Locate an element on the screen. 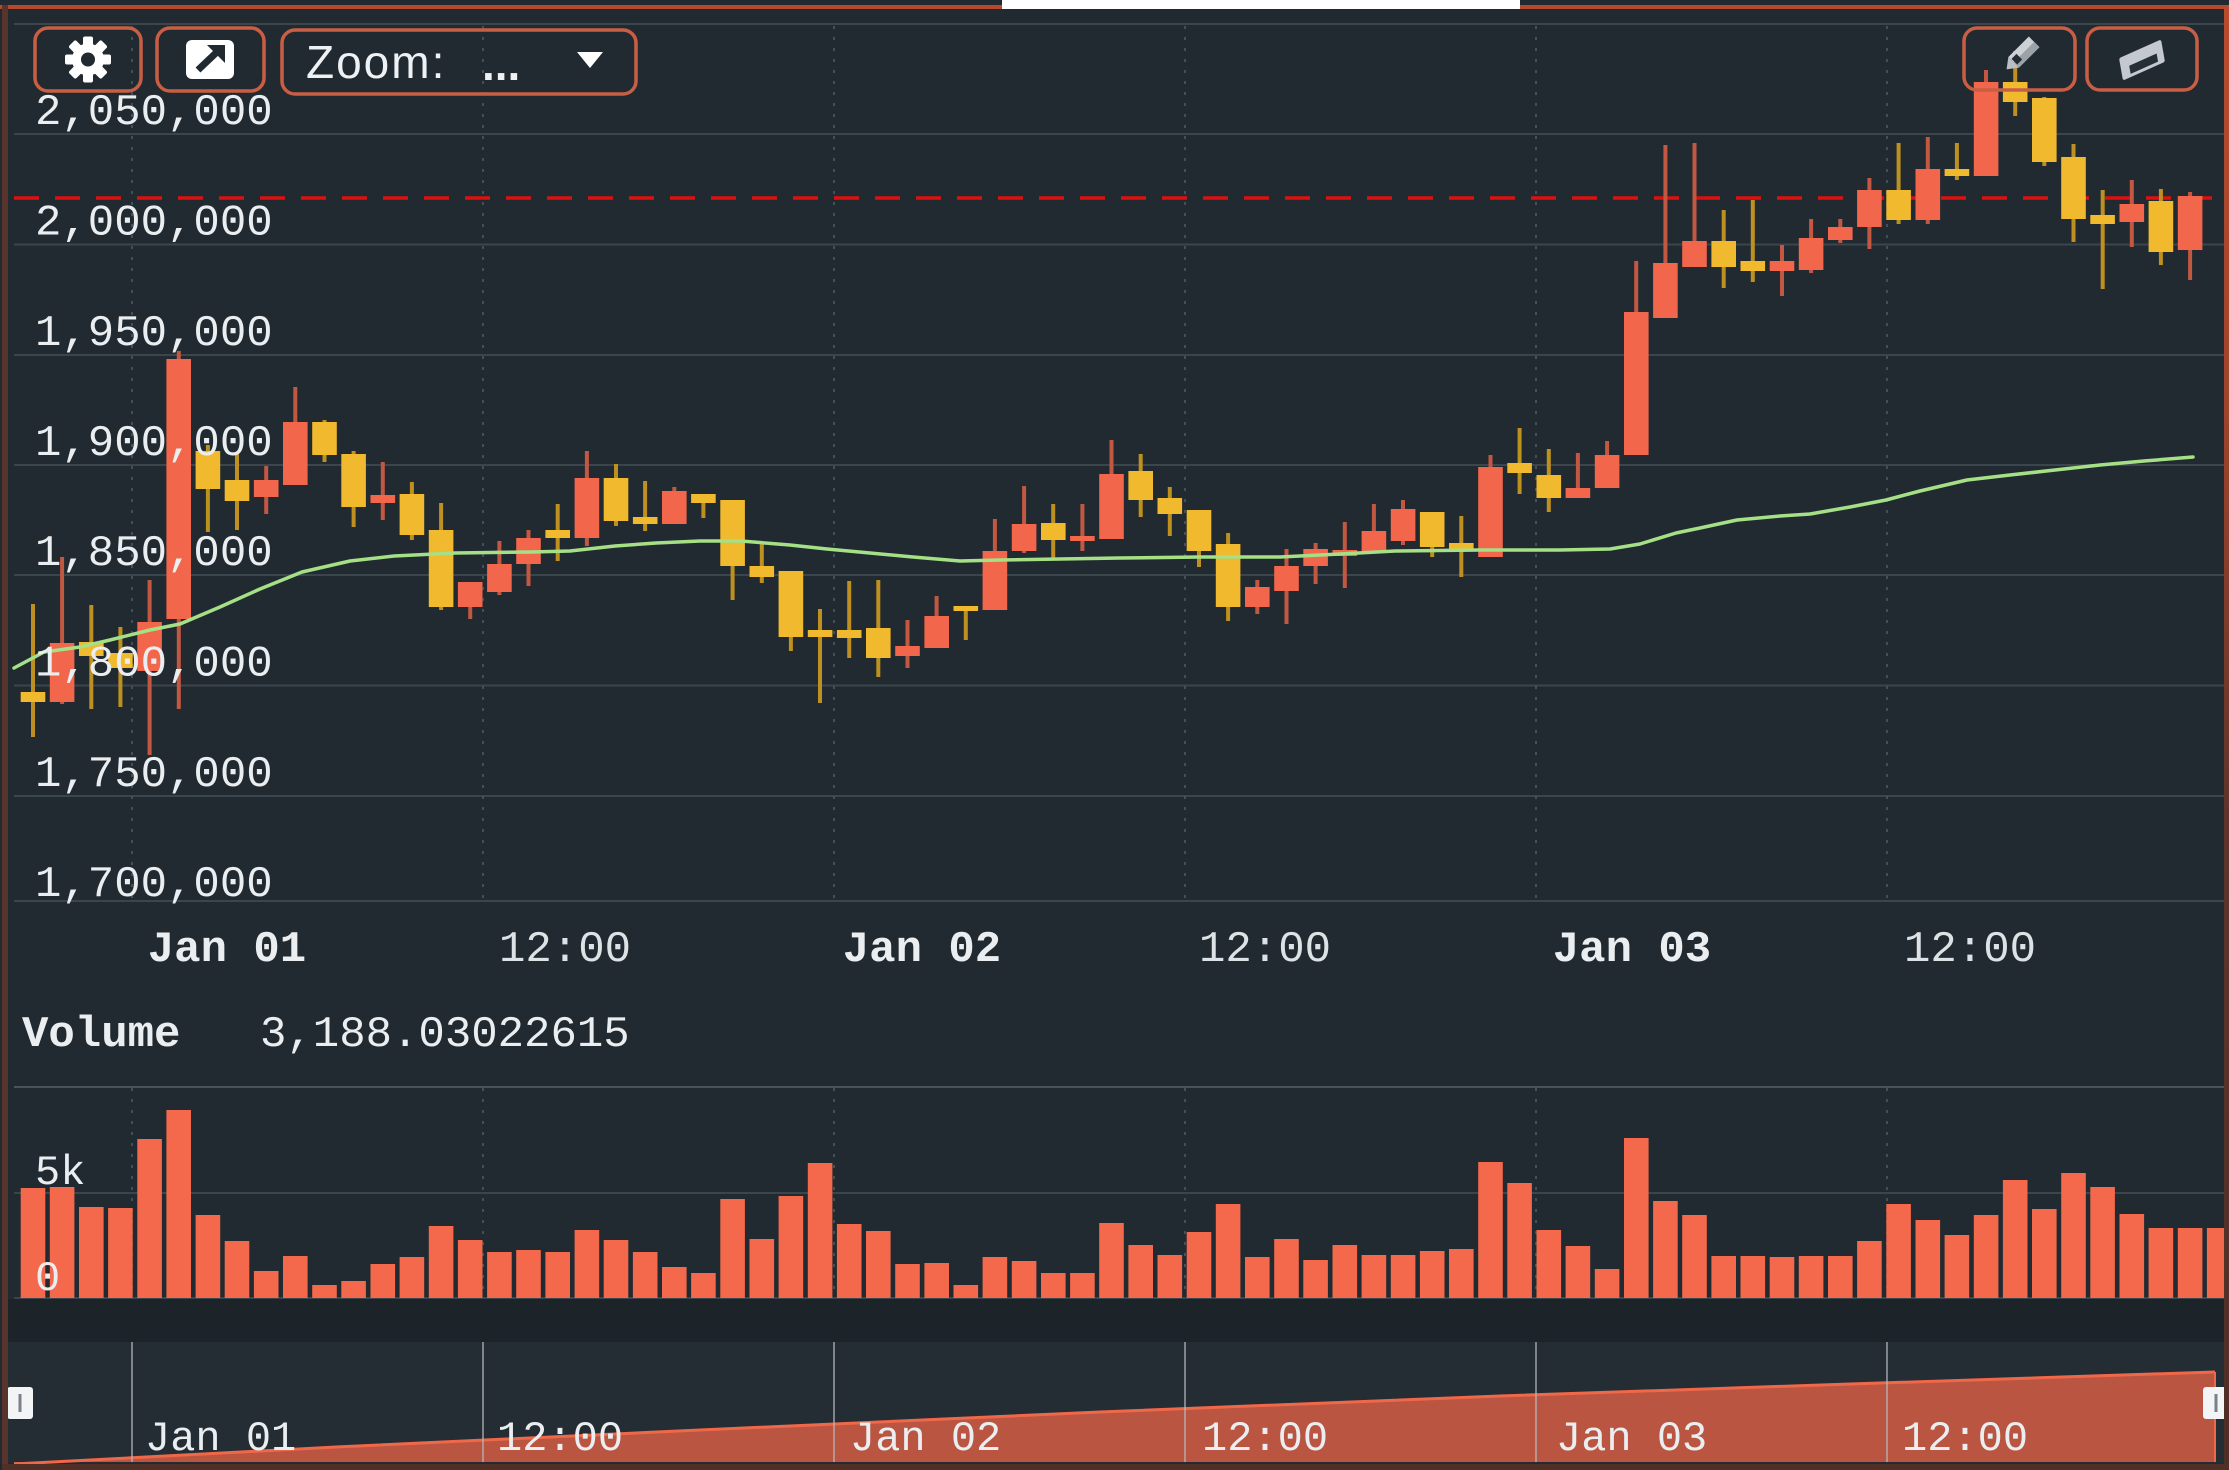 This screenshot has height=1470, width=2229. svg-text: 1,900,000 is located at coordinates (154, 444).